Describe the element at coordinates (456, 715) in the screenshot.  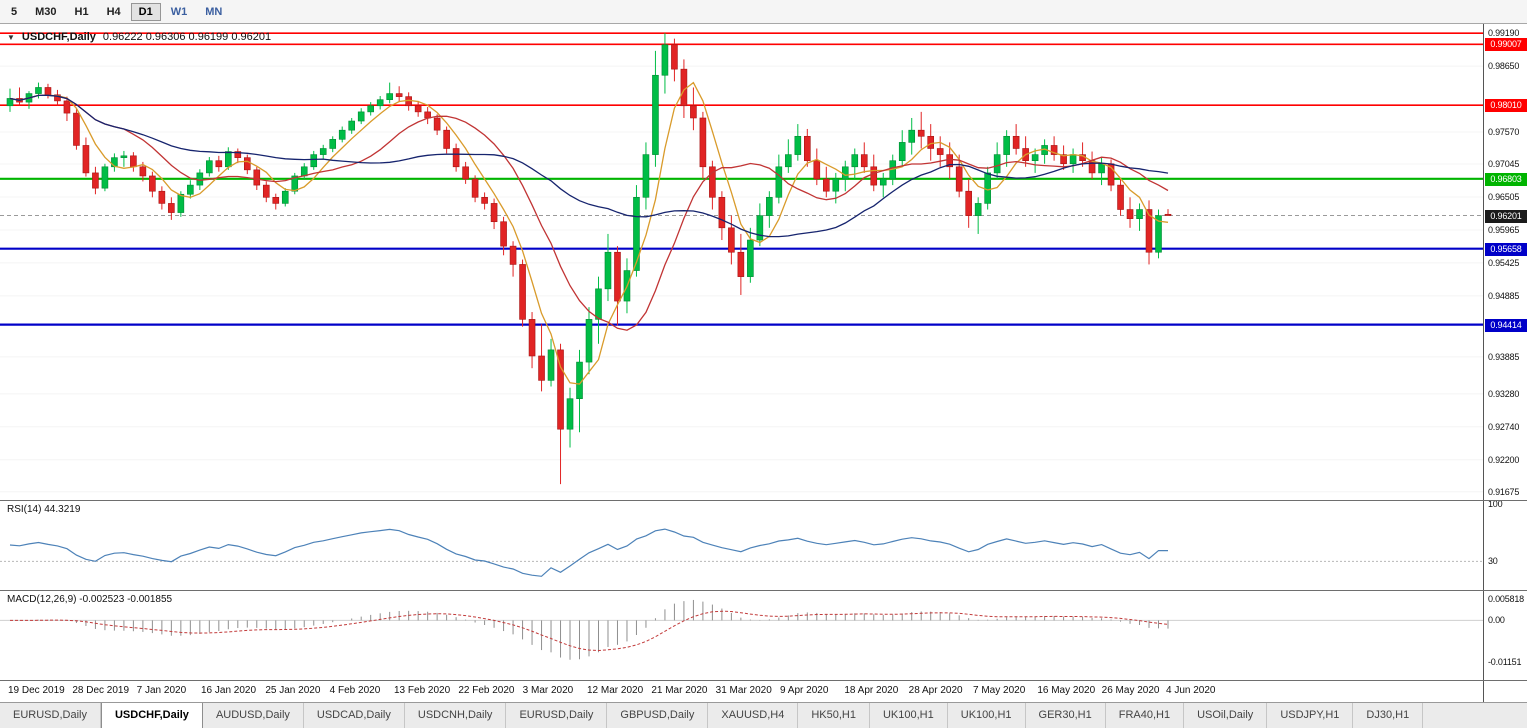
I see `chart-tab-usdcnh-daily: USDCNH,Daily` at that location.